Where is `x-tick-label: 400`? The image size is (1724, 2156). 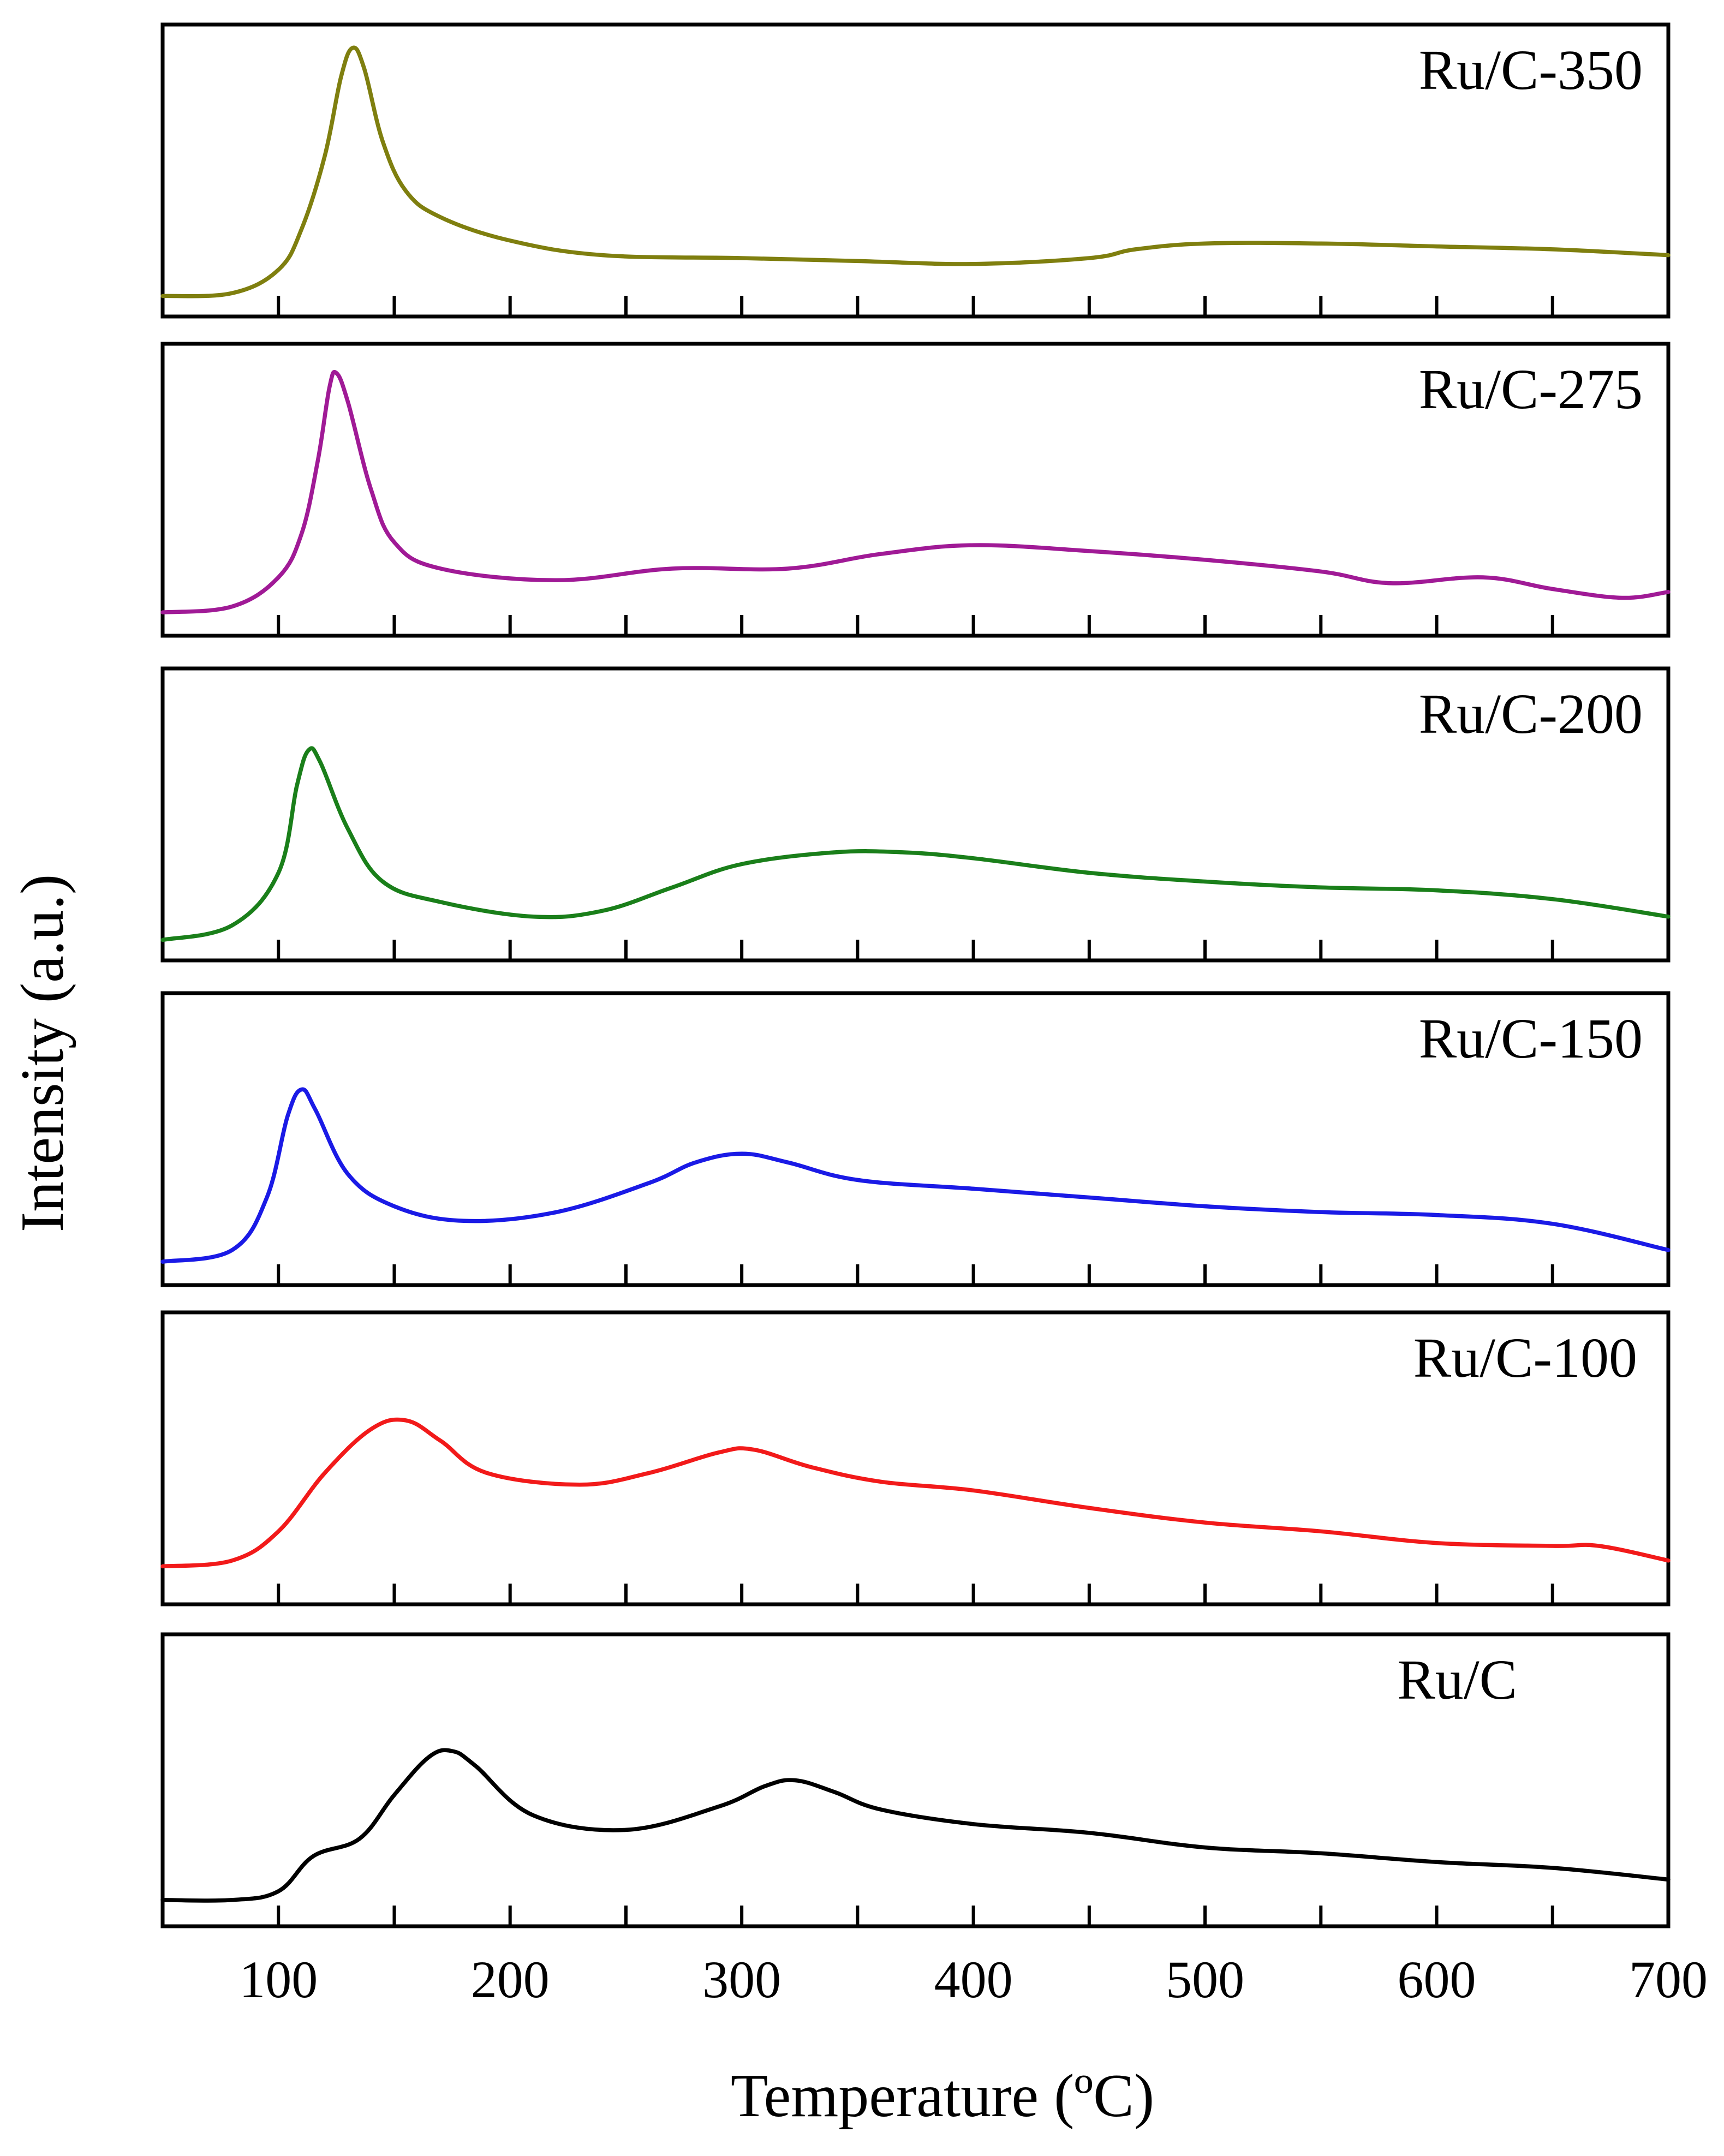 x-tick-label: 400 is located at coordinates (974, 1979).